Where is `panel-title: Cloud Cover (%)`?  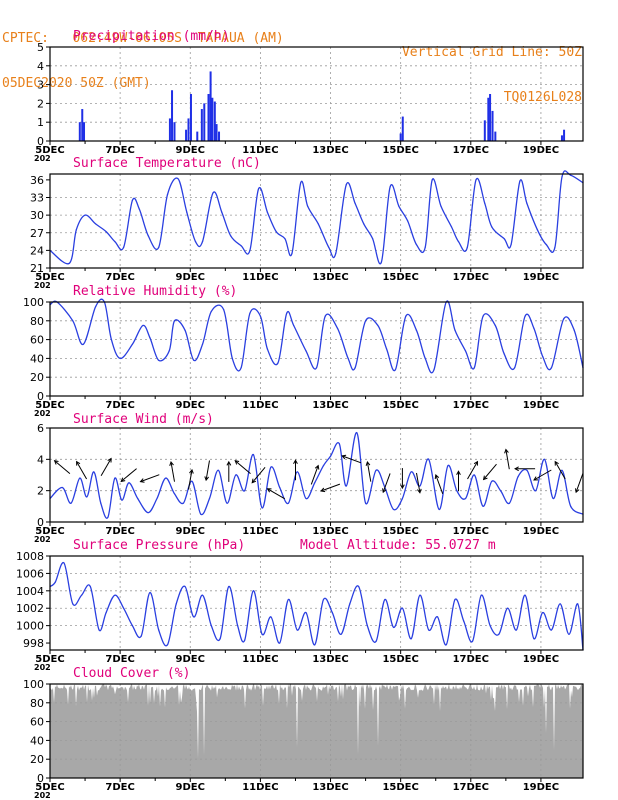 panel-title: Cloud Cover (%) is located at coordinates (131, 673).